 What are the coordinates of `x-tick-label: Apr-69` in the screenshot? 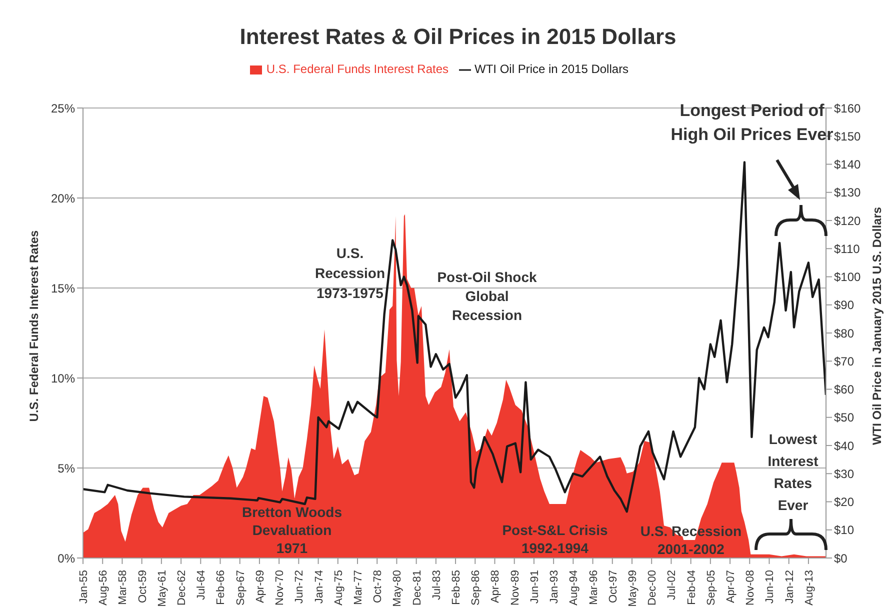 It's located at (260, 587).